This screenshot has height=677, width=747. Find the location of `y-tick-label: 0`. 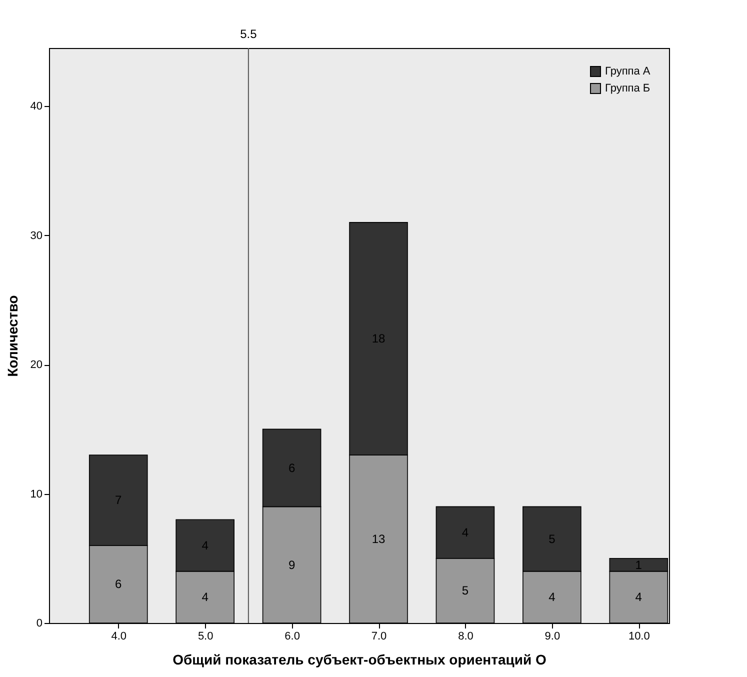

y-tick-label: 0 is located at coordinates (39, 624).